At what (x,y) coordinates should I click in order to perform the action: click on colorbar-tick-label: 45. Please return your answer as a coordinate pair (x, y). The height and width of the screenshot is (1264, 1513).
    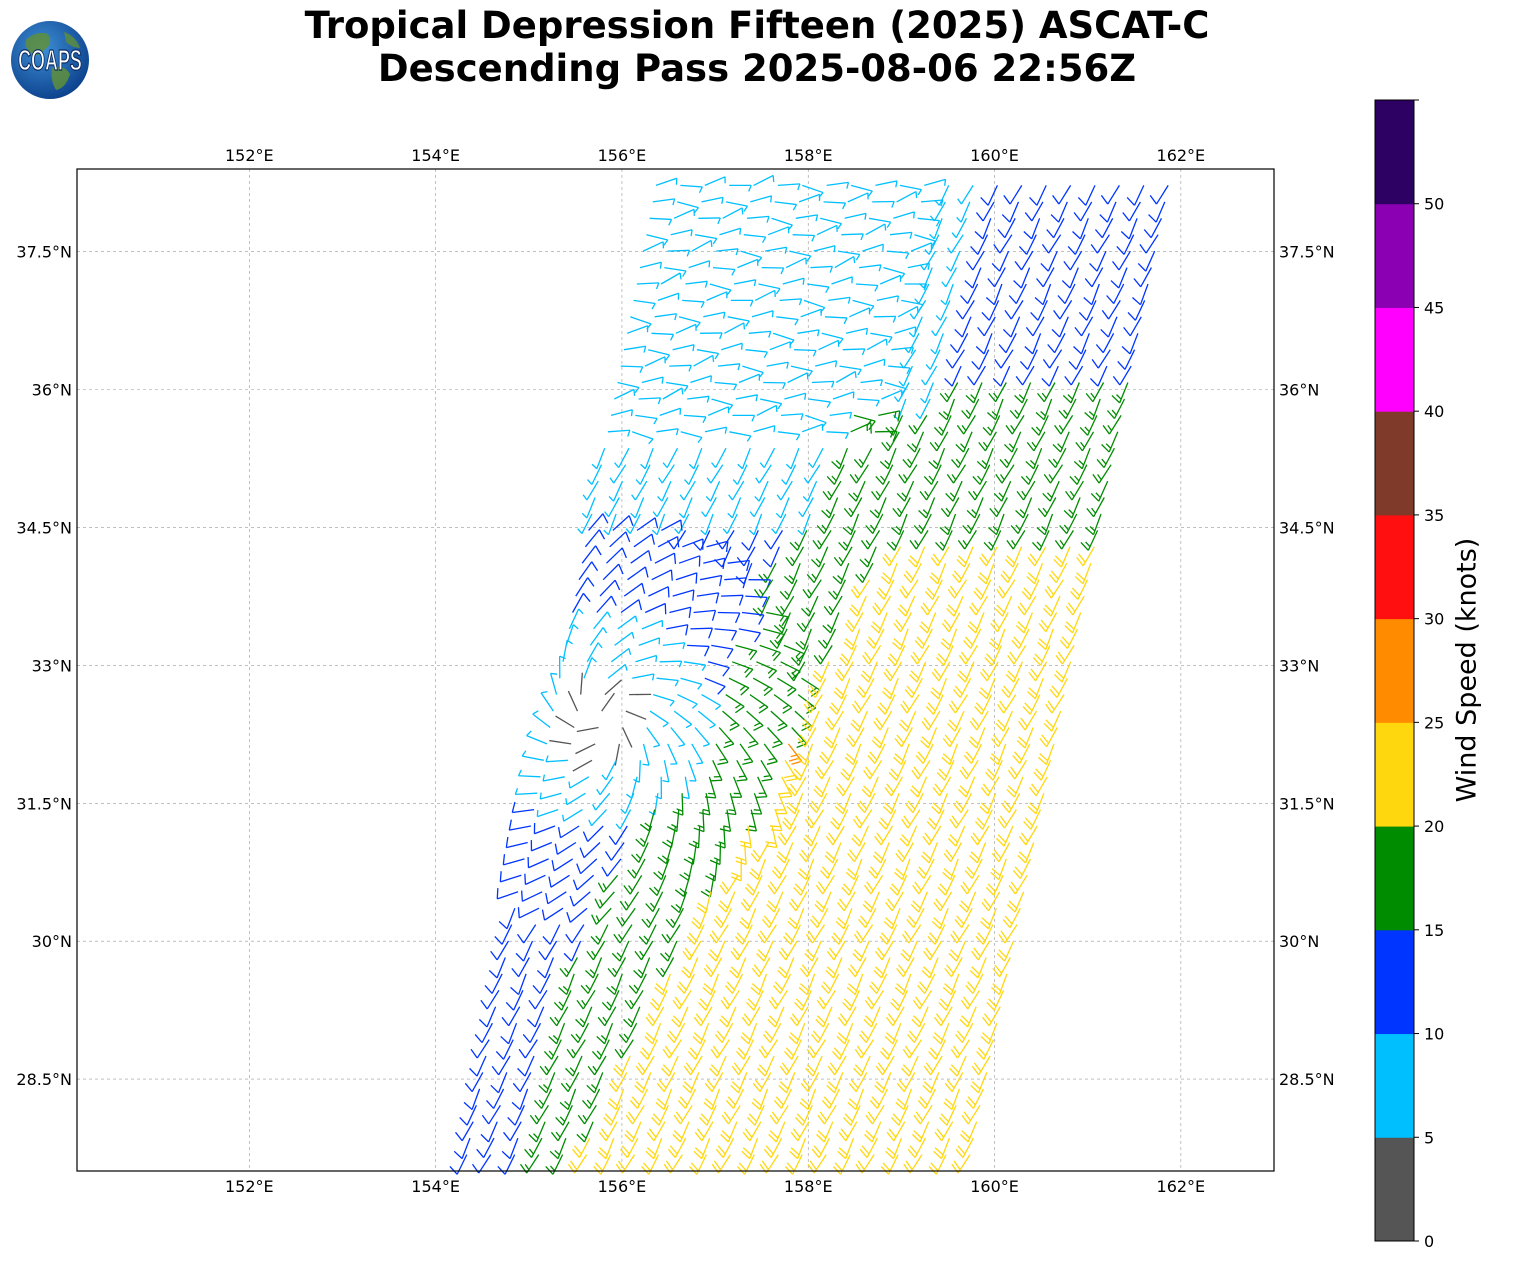
    Looking at the image, I should click on (1434, 307).